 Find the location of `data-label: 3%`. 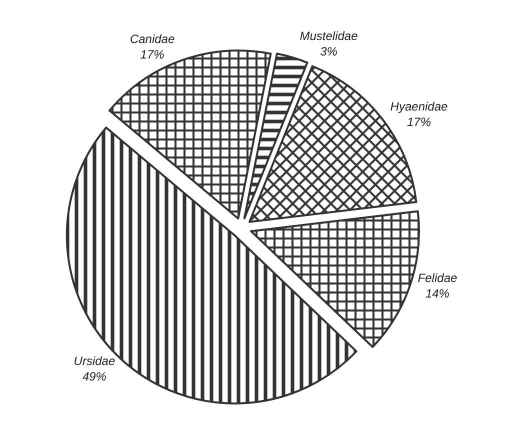

data-label: 3% is located at coordinates (329, 51).